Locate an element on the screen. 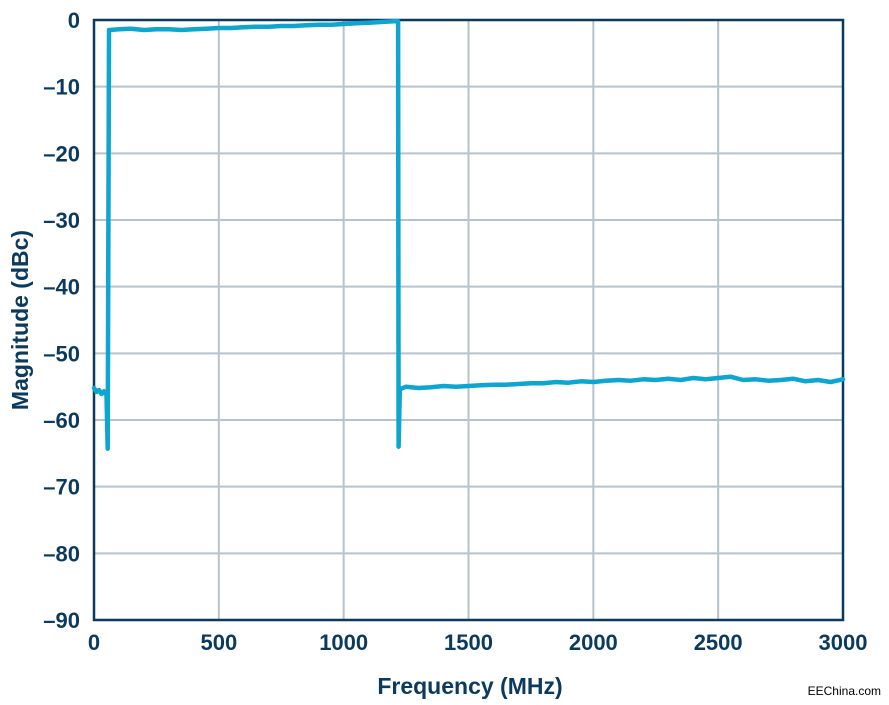 The height and width of the screenshot is (705, 889). y-tick-label: –40 is located at coordinates (61, 287).